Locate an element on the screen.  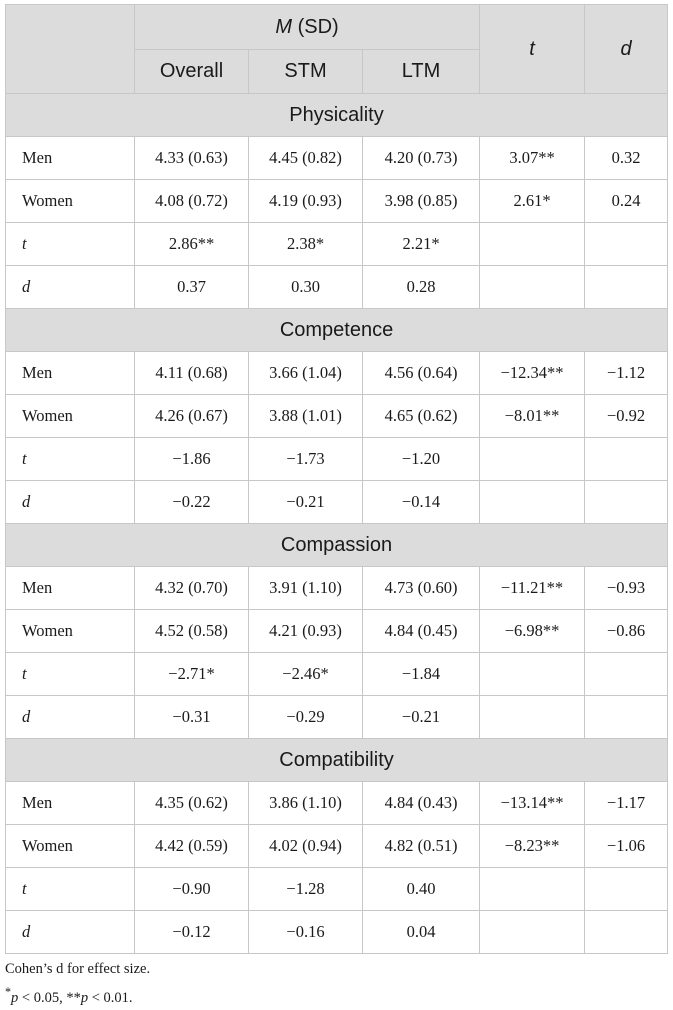
cell-stm: 4.21 (0.93) is located at coordinates (305, 631).